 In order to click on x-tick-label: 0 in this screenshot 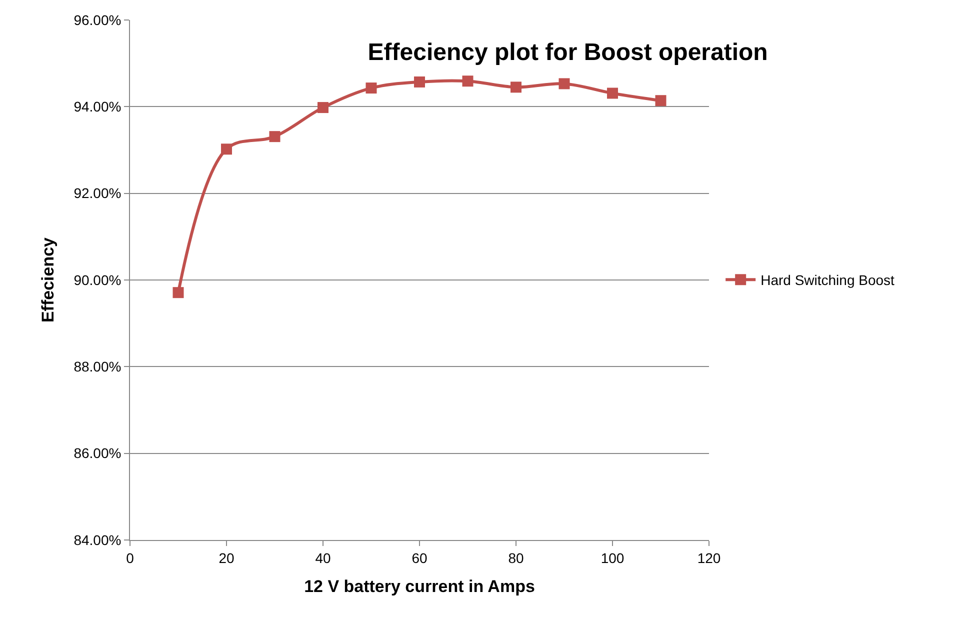, I will do `click(130, 558)`.